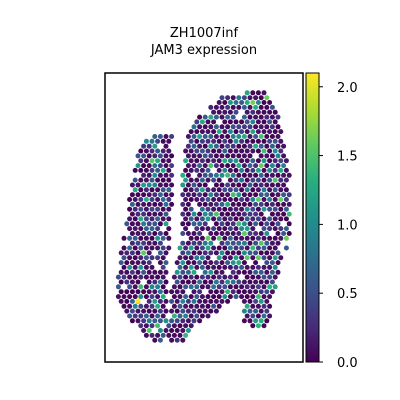 This screenshot has width=400, height=400. Describe the element at coordinates (204, 50) in the screenshot. I see `chart-title-line-2: JAM3 expression` at that location.